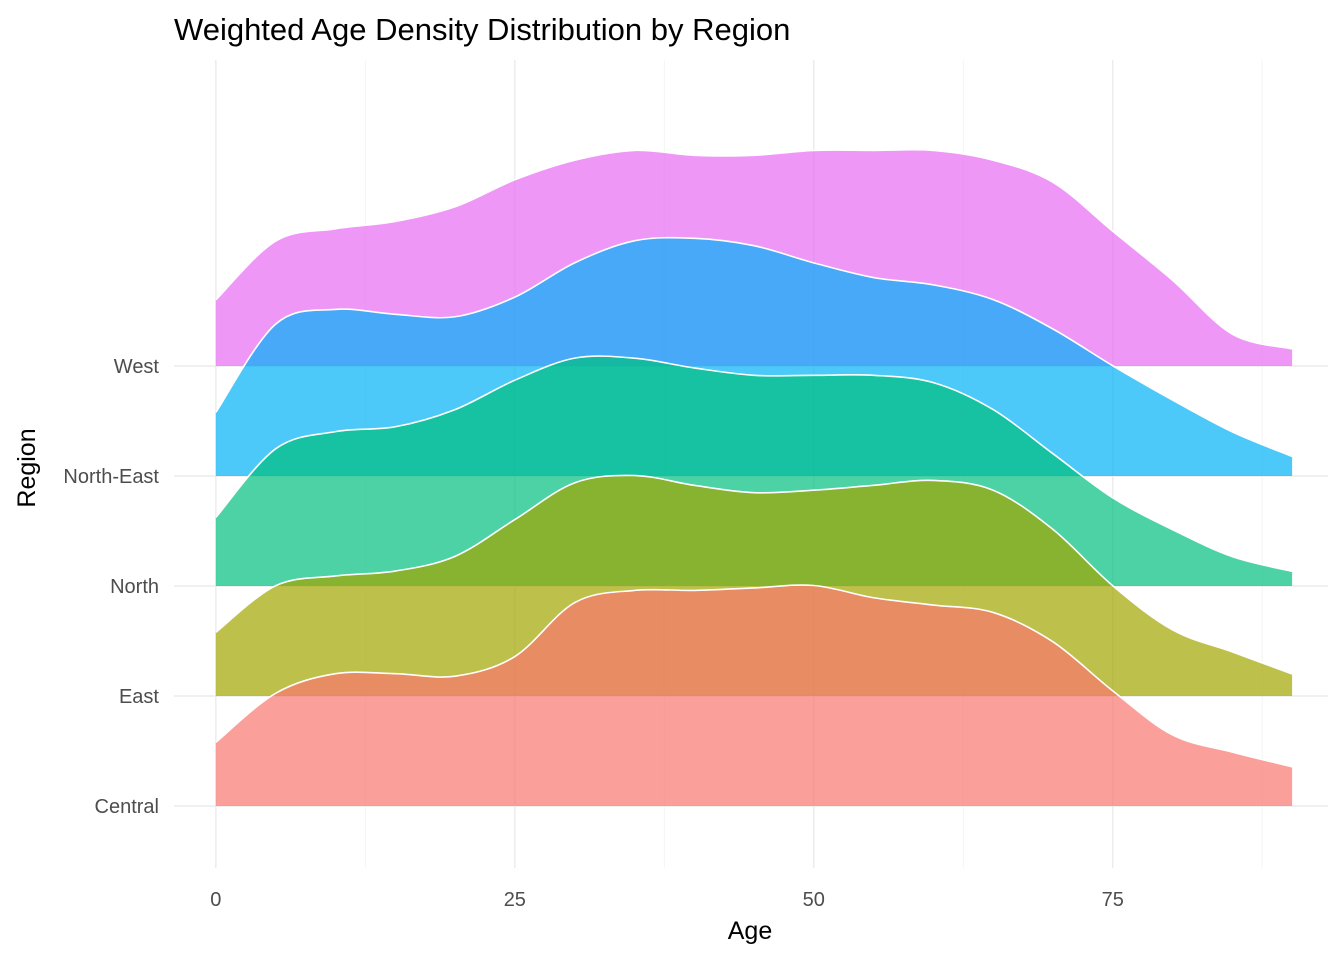 The width and height of the screenshot is (1344, 960). What do you see at coordinates (27, 467) in the screenshot?
I see `y-axis-title: Region` at bounding box center [27, 467].